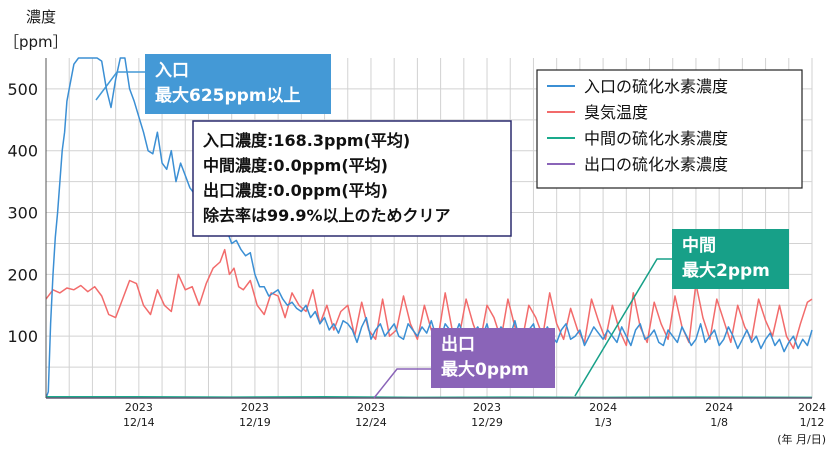  What do you see at coordinates (656, 86) in the screenshot?
I see `legend-label: 入口の硫化水素濃度` at bounding box center [656, 86].